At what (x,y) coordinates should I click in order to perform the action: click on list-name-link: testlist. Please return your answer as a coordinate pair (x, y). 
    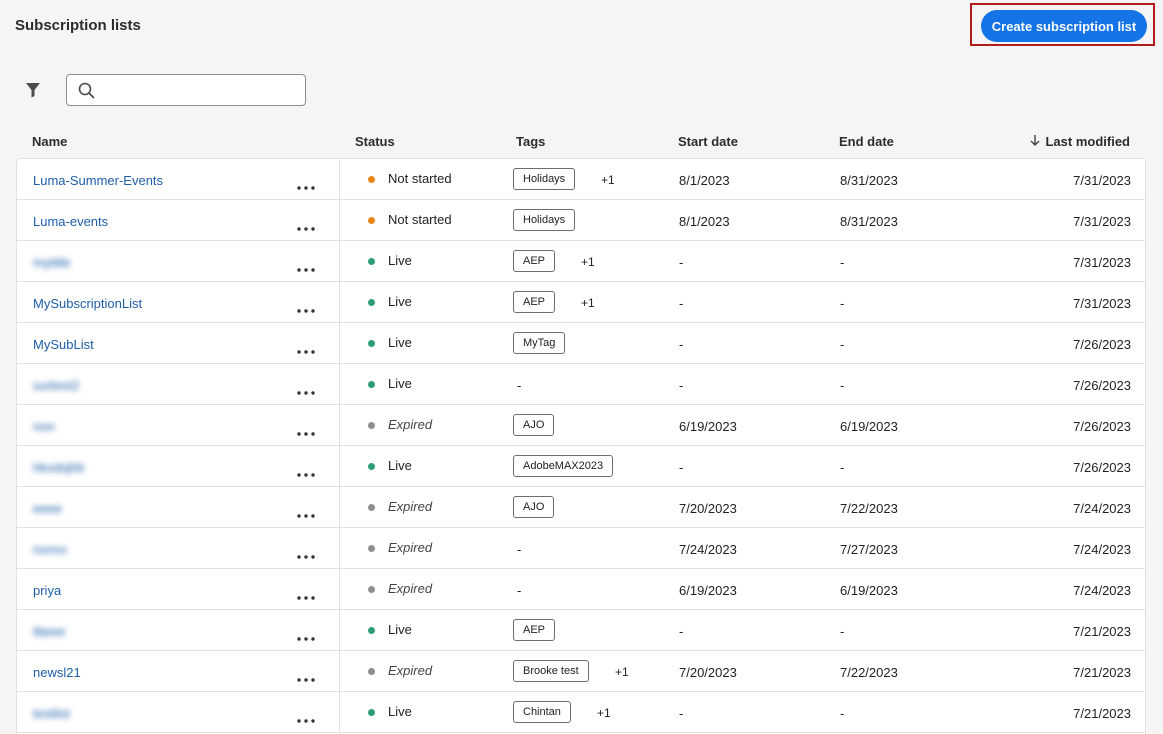
    Looking at the image, I should click on (51, 713).